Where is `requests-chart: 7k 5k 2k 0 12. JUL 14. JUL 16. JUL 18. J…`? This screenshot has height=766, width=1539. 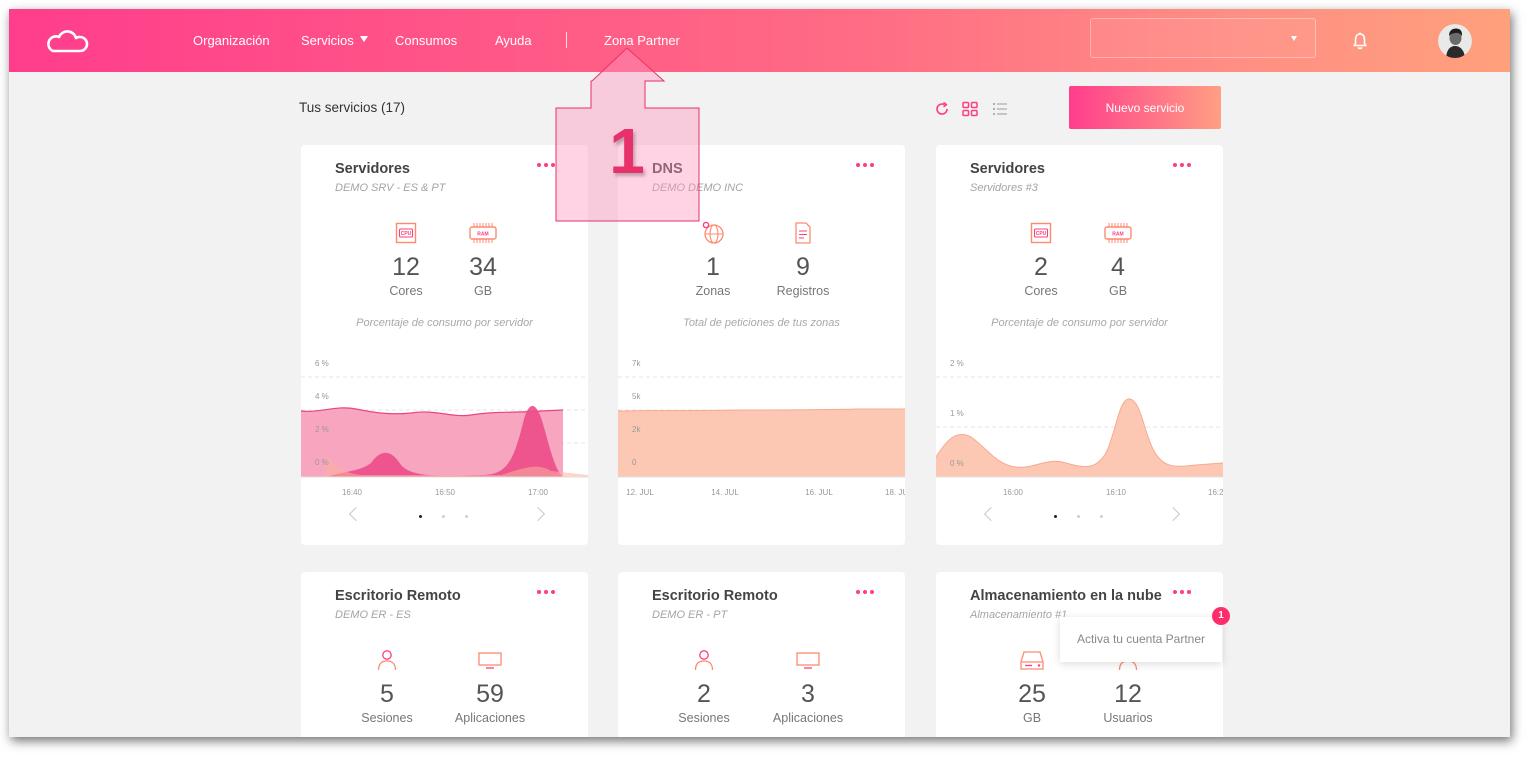
requests-chart: 7k 5k 2k 0 12. JUL 14. JUL 16. JUL 18. J… is located at coordinates (761, 428).